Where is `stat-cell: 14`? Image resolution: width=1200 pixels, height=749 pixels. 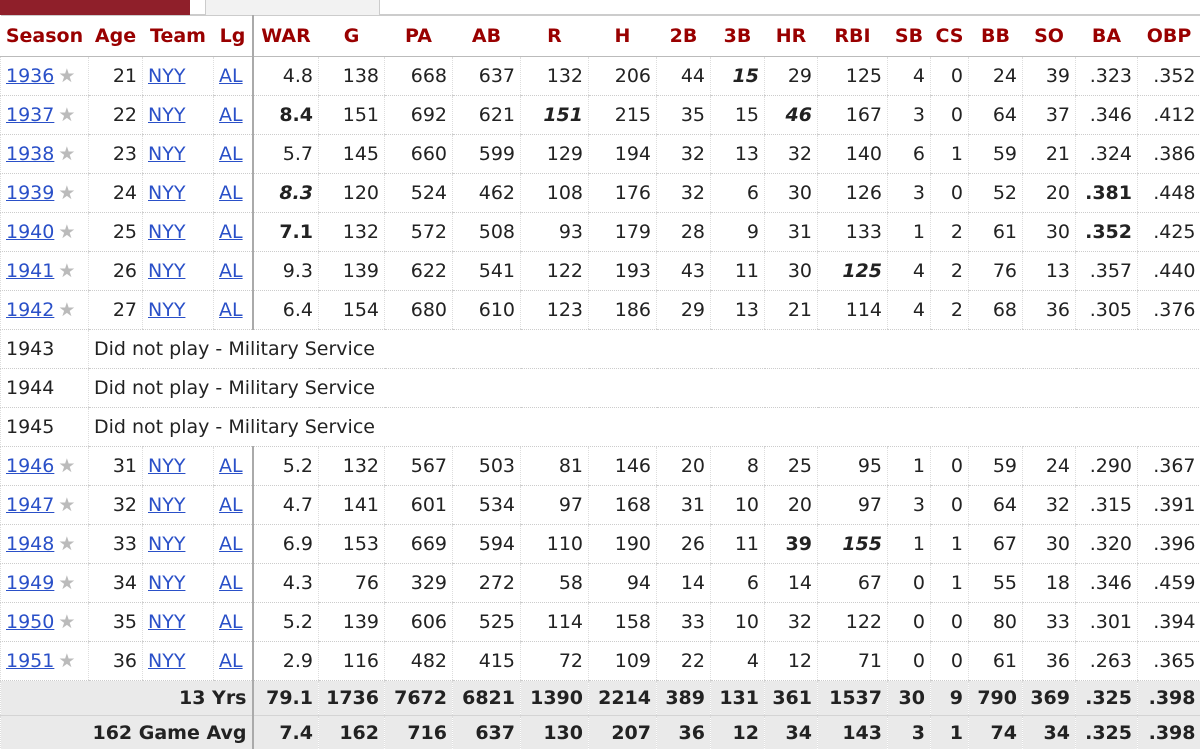
stat-cell: 14 is located at coordinates (683, 583).